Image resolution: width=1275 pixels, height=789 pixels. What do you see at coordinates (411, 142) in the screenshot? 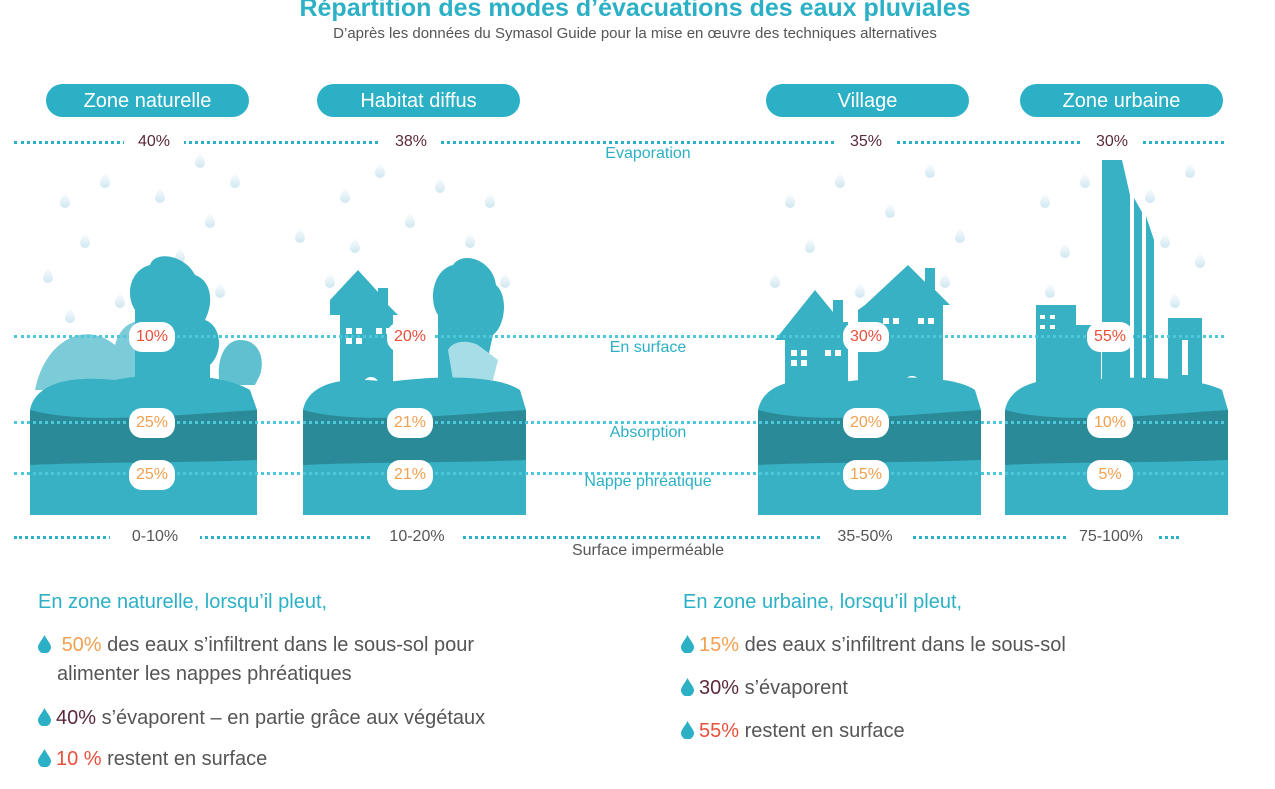
I see `evaporation-value: 38%` at bounding box center [411, 142].